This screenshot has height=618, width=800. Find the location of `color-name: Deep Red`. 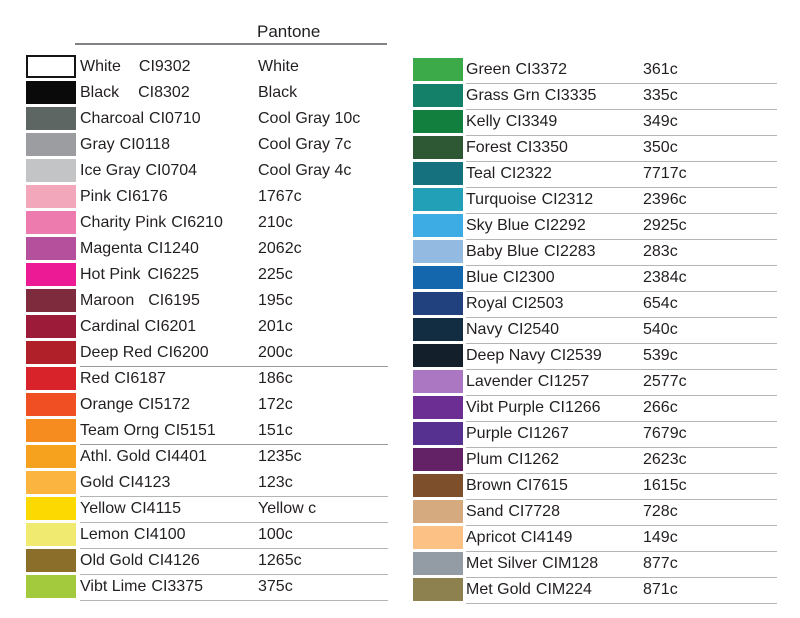

color-name: Deep Red is located at coordinates (116, 352).